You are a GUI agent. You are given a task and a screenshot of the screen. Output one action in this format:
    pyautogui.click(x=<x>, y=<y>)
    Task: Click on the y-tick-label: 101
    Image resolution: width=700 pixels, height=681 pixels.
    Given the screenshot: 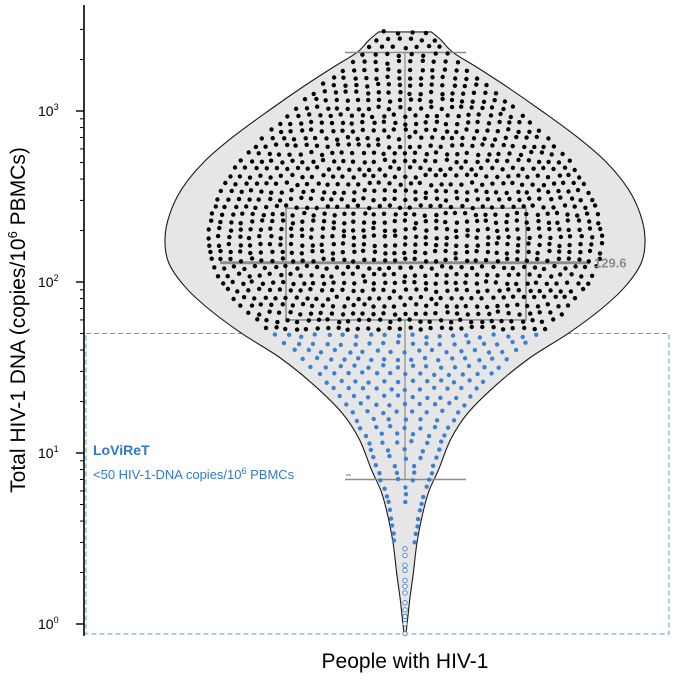 What is the action you would take?
    pyautogui.click(x=48, y=452)
    